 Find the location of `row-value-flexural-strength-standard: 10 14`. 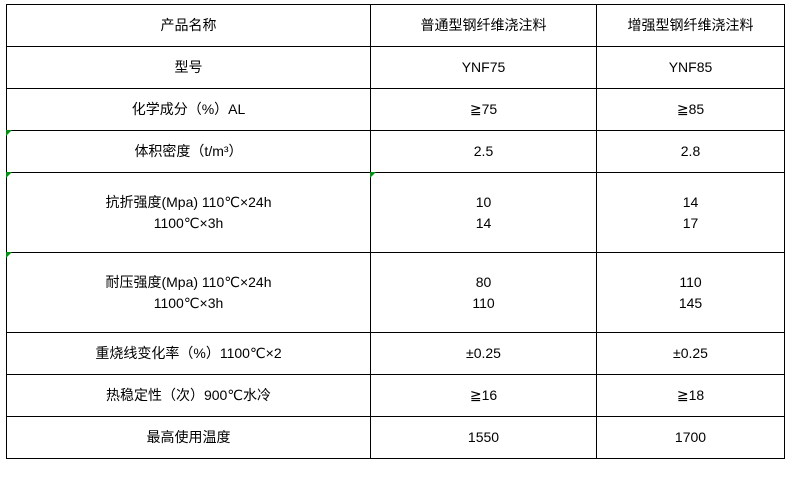

row-value-flexural-strength-standard: 10 14 is located at coordinates (483, 212).